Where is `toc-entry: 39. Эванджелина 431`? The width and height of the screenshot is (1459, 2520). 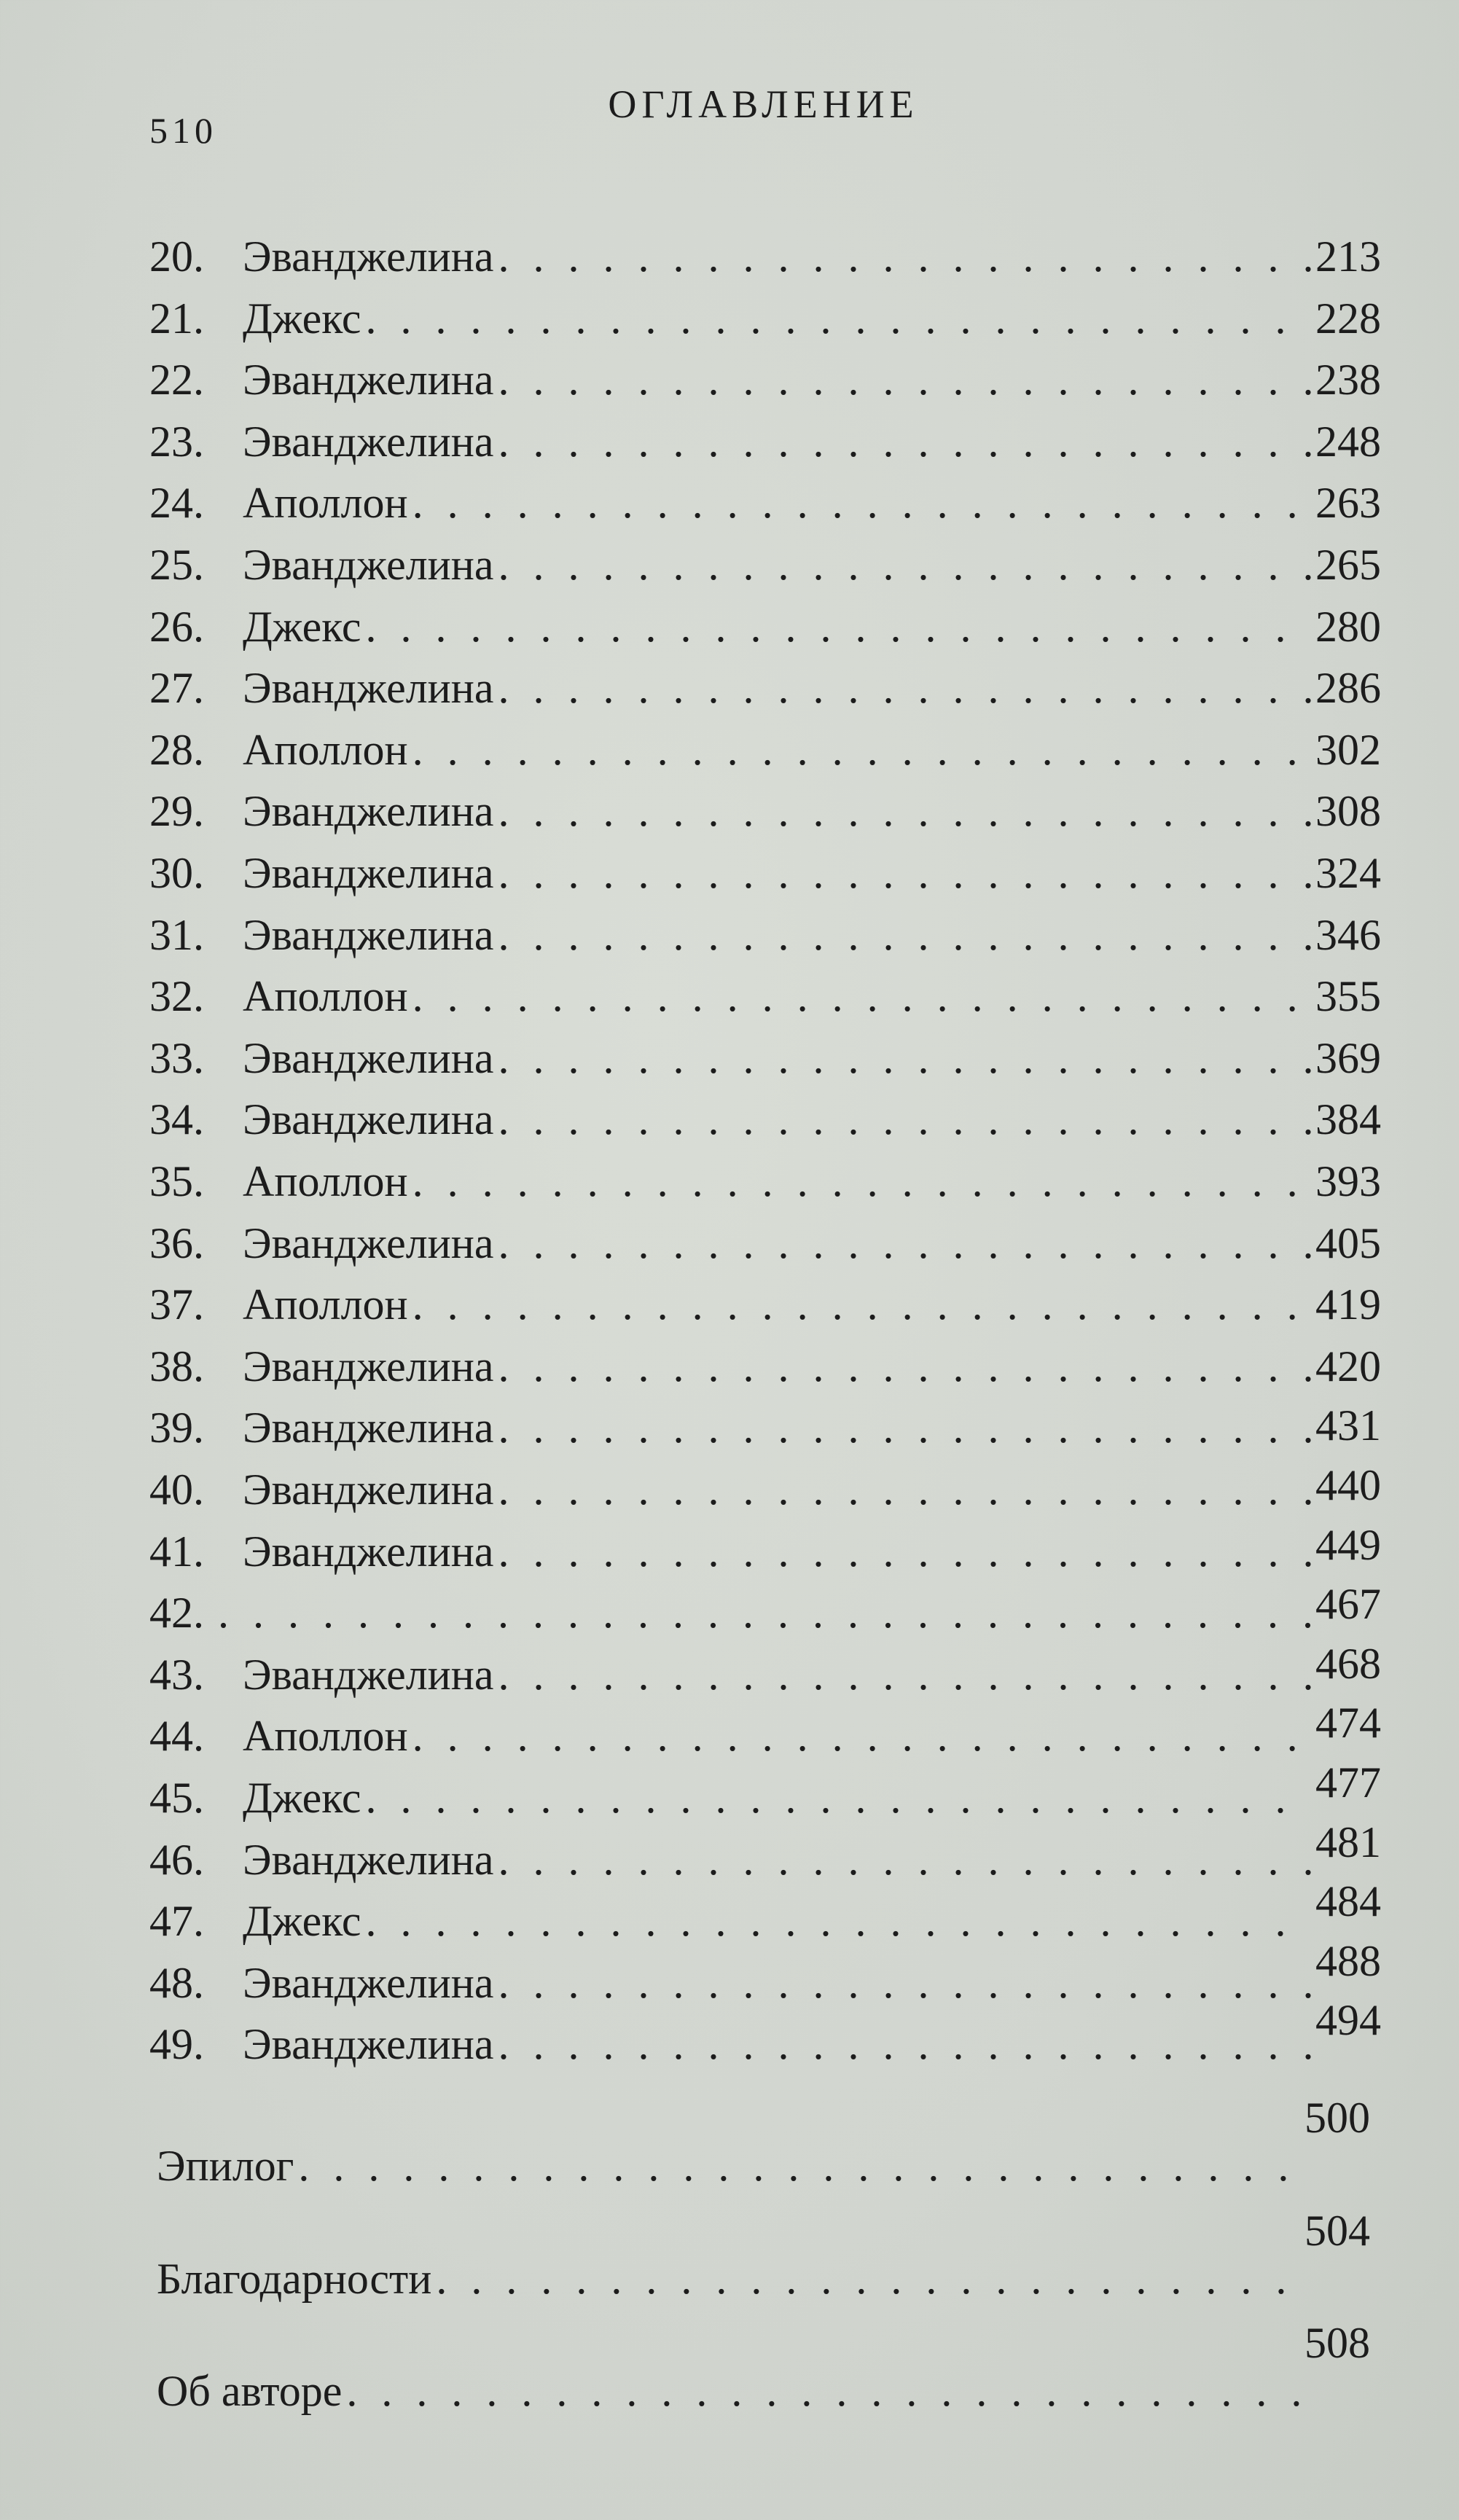 toc-entry: 39. Эванджелина 431 is located at coordinates (765, 1425).